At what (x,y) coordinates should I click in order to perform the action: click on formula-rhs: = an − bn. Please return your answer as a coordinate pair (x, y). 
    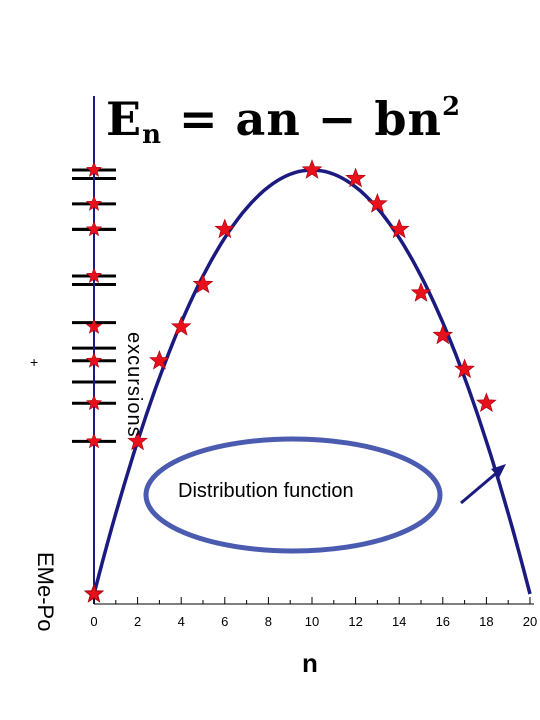
    Looking at the image, I should click on (301, 119).